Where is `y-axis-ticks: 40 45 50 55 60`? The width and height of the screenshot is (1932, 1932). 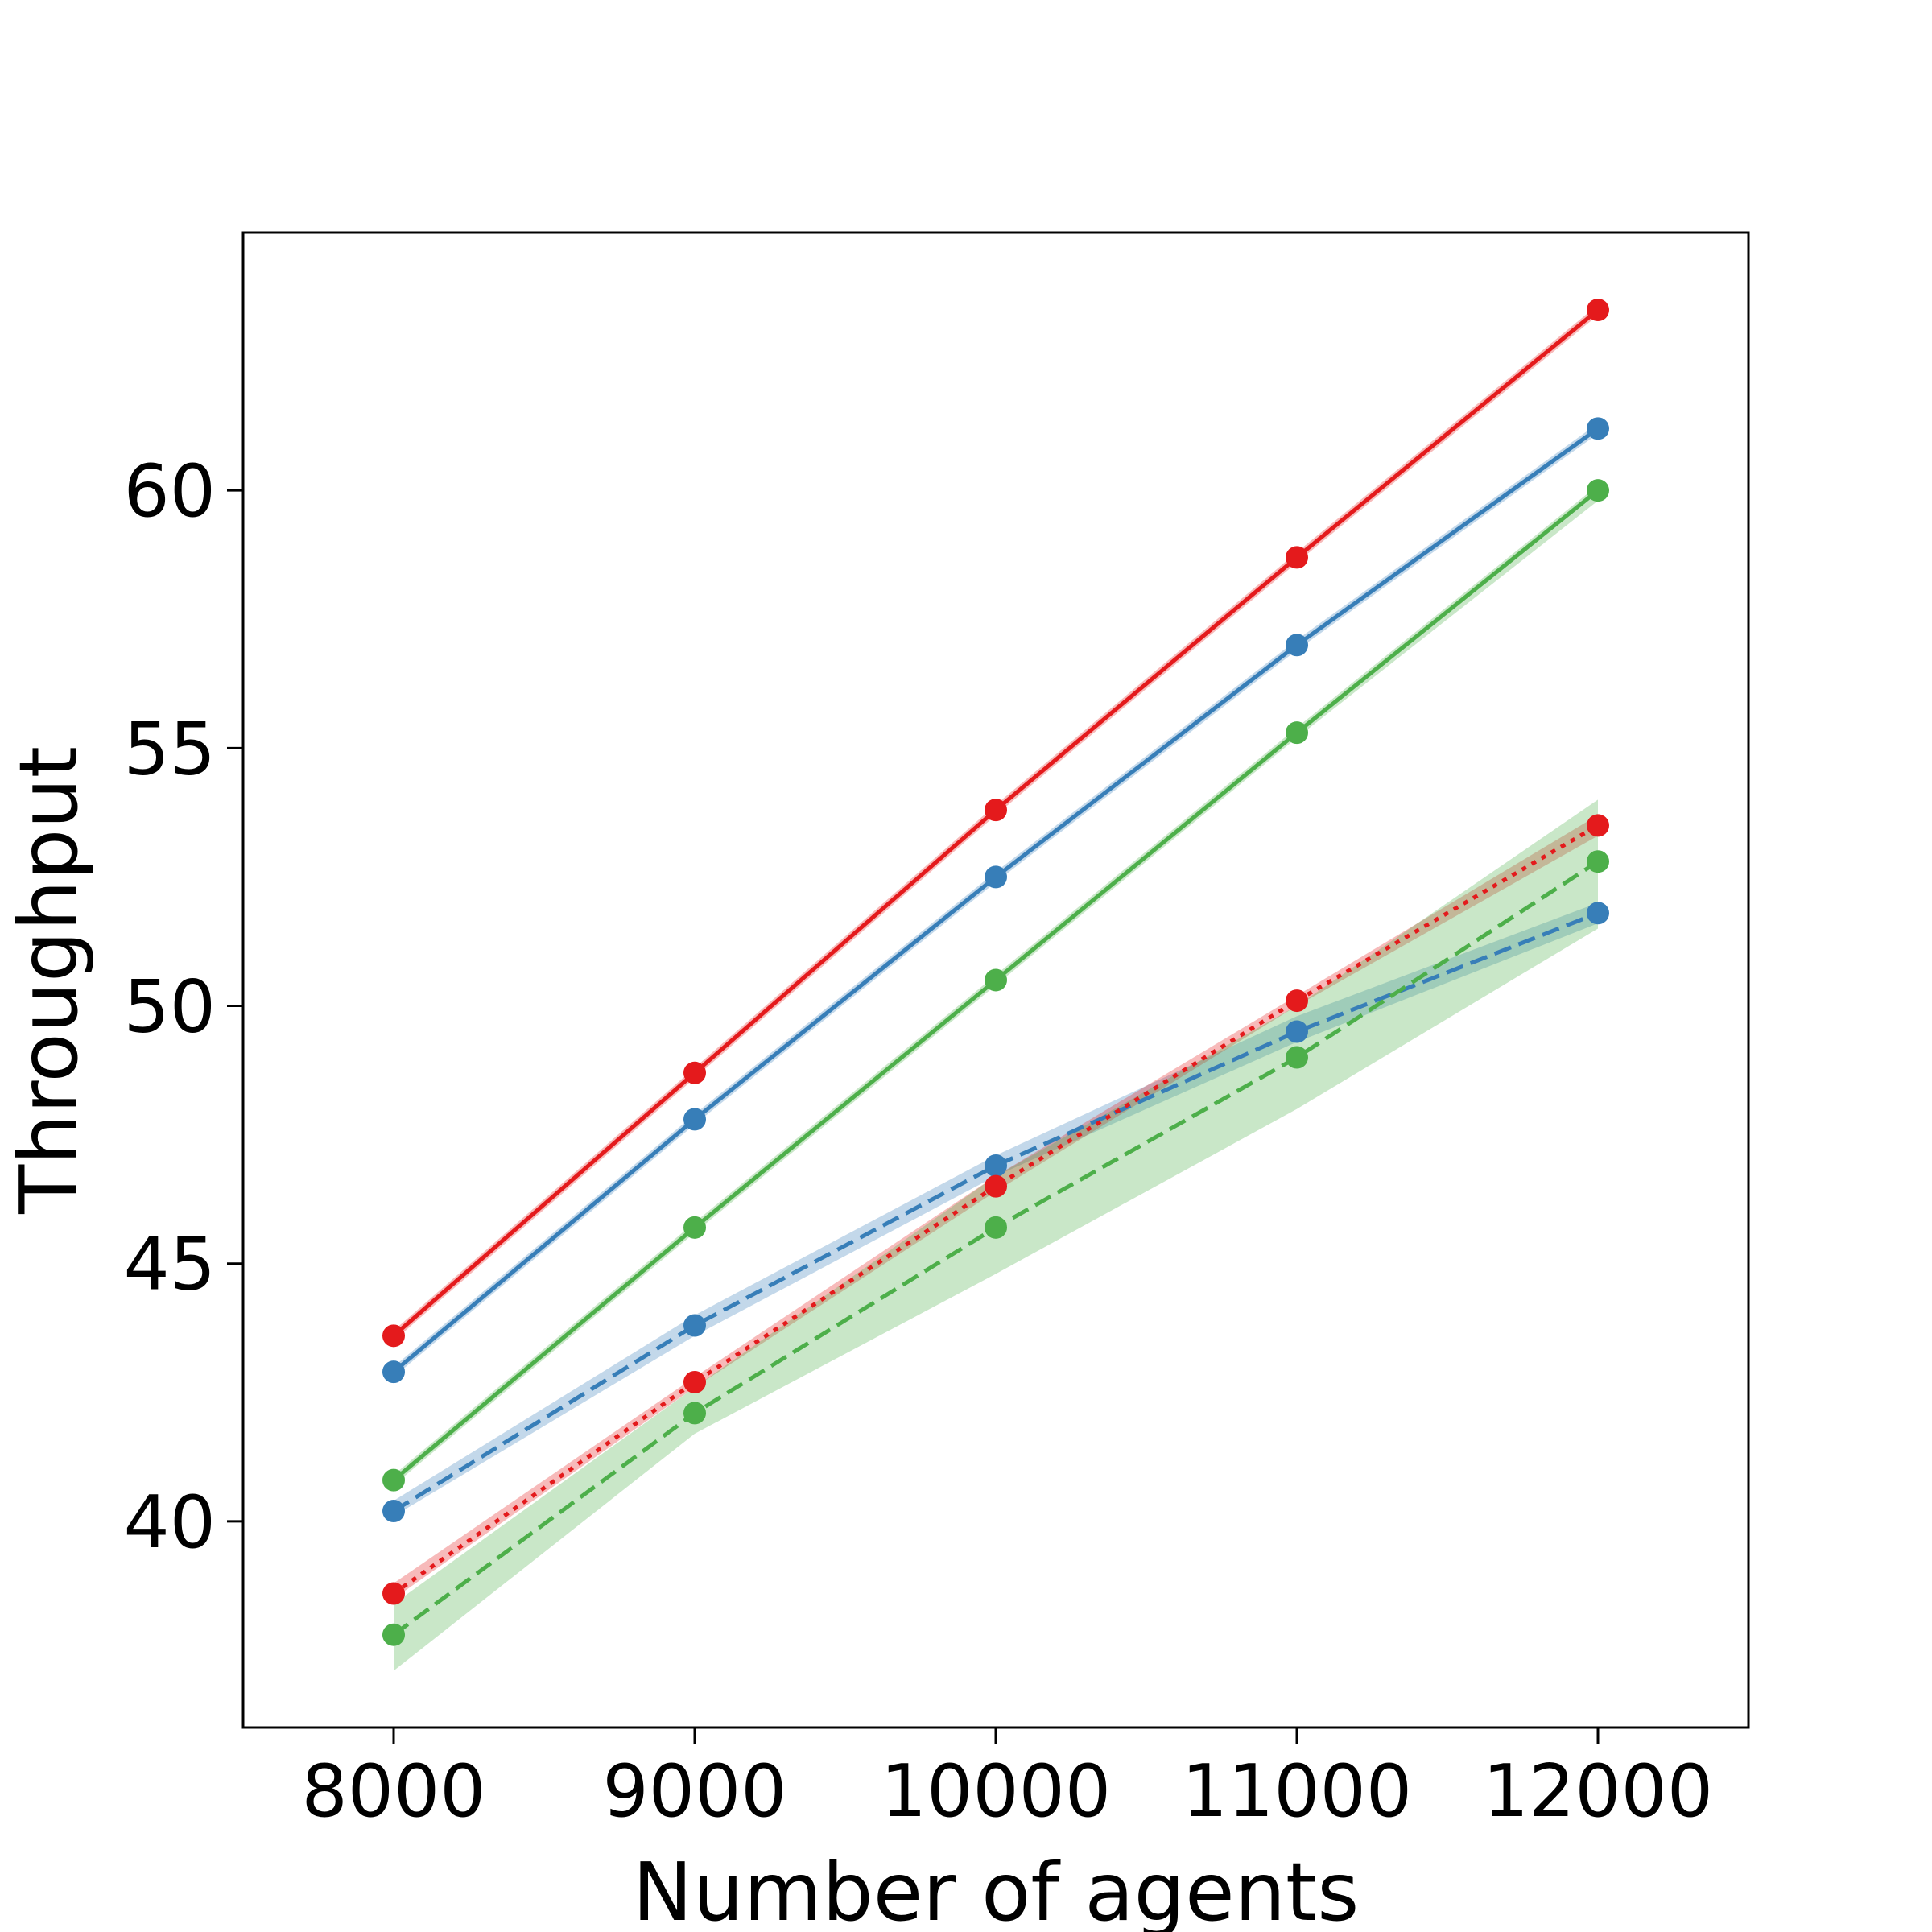
y-axis-ticks: 40 45 50 55 60 is located at coordinates (183, 1007).